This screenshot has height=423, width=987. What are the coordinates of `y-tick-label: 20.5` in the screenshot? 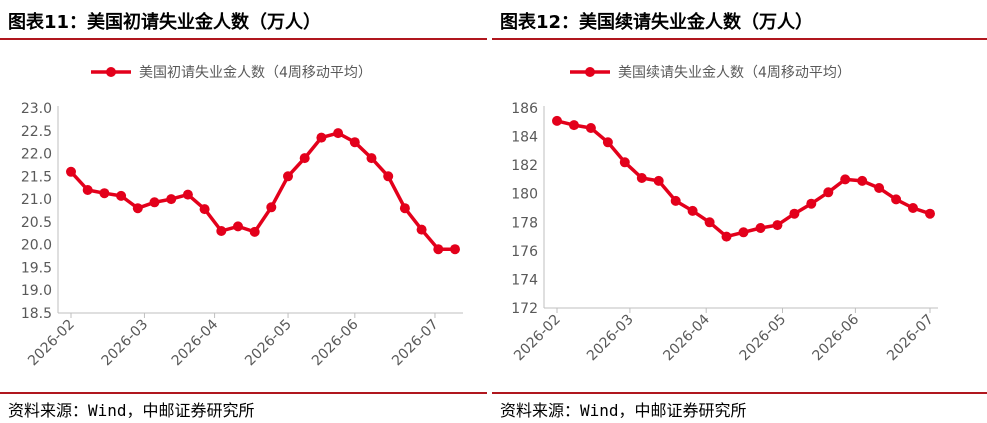 It's located at (36, 223).